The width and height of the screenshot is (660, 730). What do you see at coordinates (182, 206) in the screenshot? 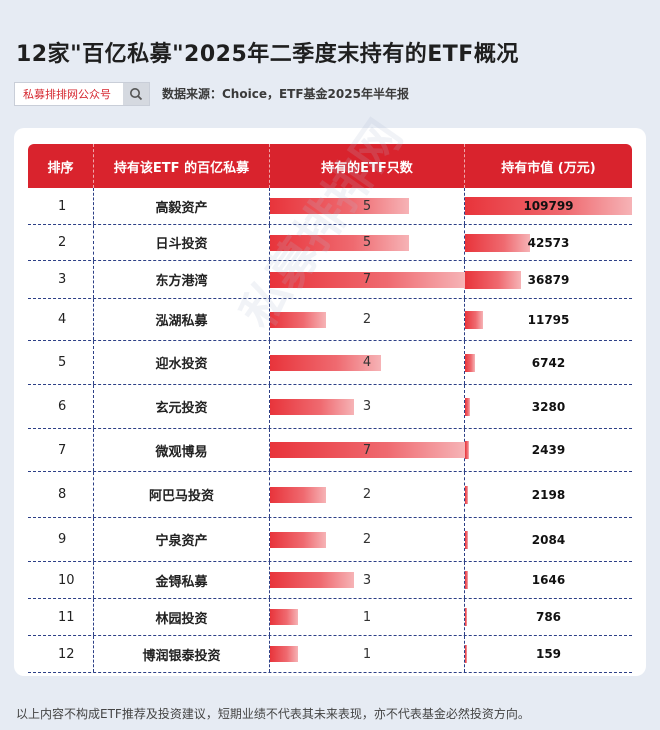
I see `name-cell: 高毅资产` at bounding box center [182, 206].